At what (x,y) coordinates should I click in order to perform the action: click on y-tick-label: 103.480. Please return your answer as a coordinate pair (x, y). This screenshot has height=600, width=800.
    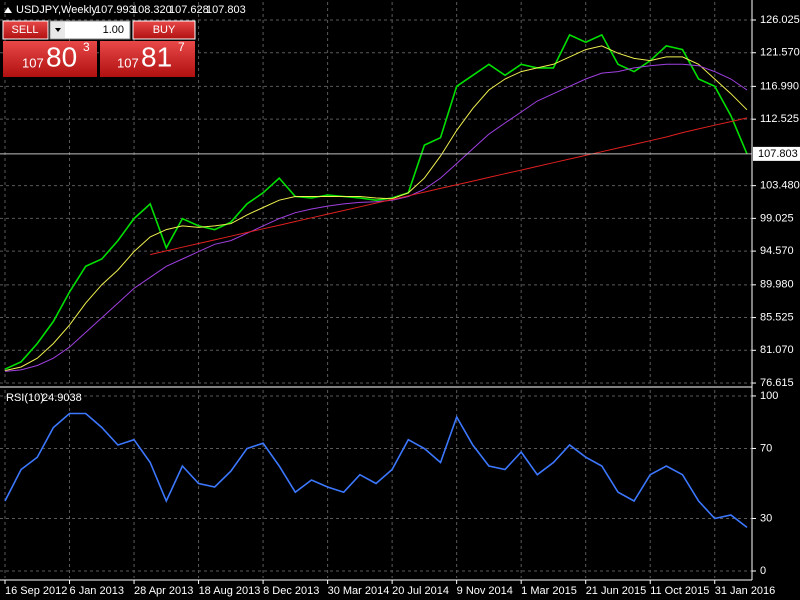
    Looking at the image, I should click on (780, 186).